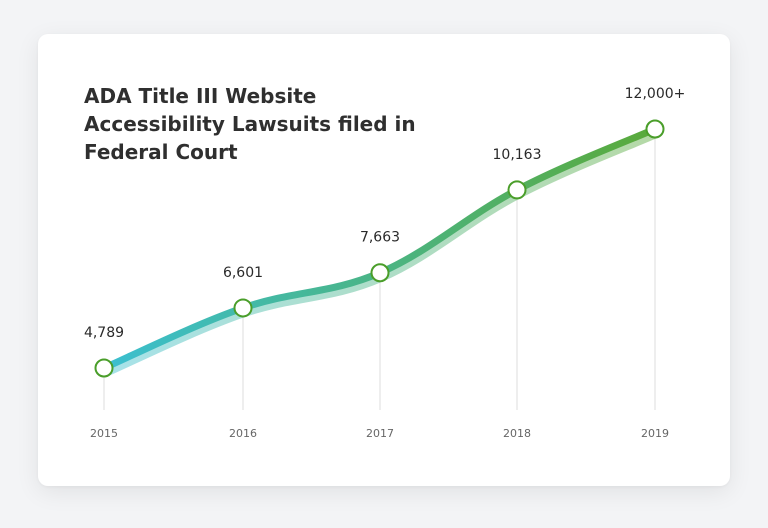 This screenshot has width=768, height=528. What do you see at coordinates (243, 308) in the screenshot?
I see `marker-2016` at bounding box center [243, 308].